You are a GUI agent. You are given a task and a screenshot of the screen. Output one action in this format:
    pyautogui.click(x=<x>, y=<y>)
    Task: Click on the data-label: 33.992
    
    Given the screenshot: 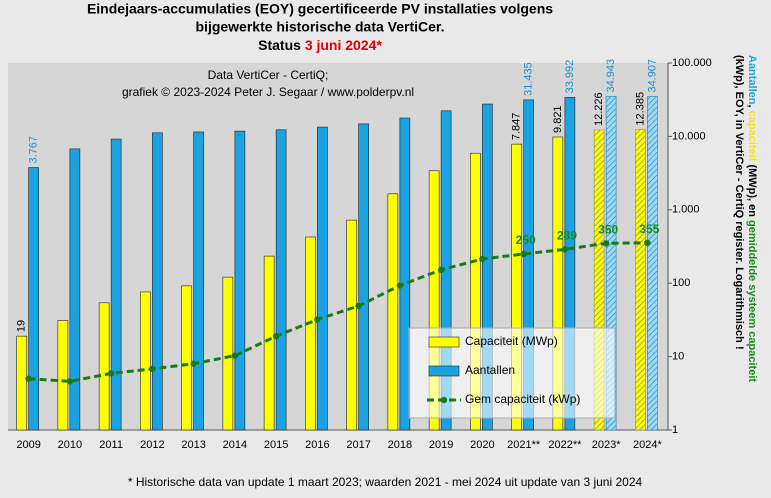 What is the action you would take?
    pyautogui.click(x=570, y=77)
    